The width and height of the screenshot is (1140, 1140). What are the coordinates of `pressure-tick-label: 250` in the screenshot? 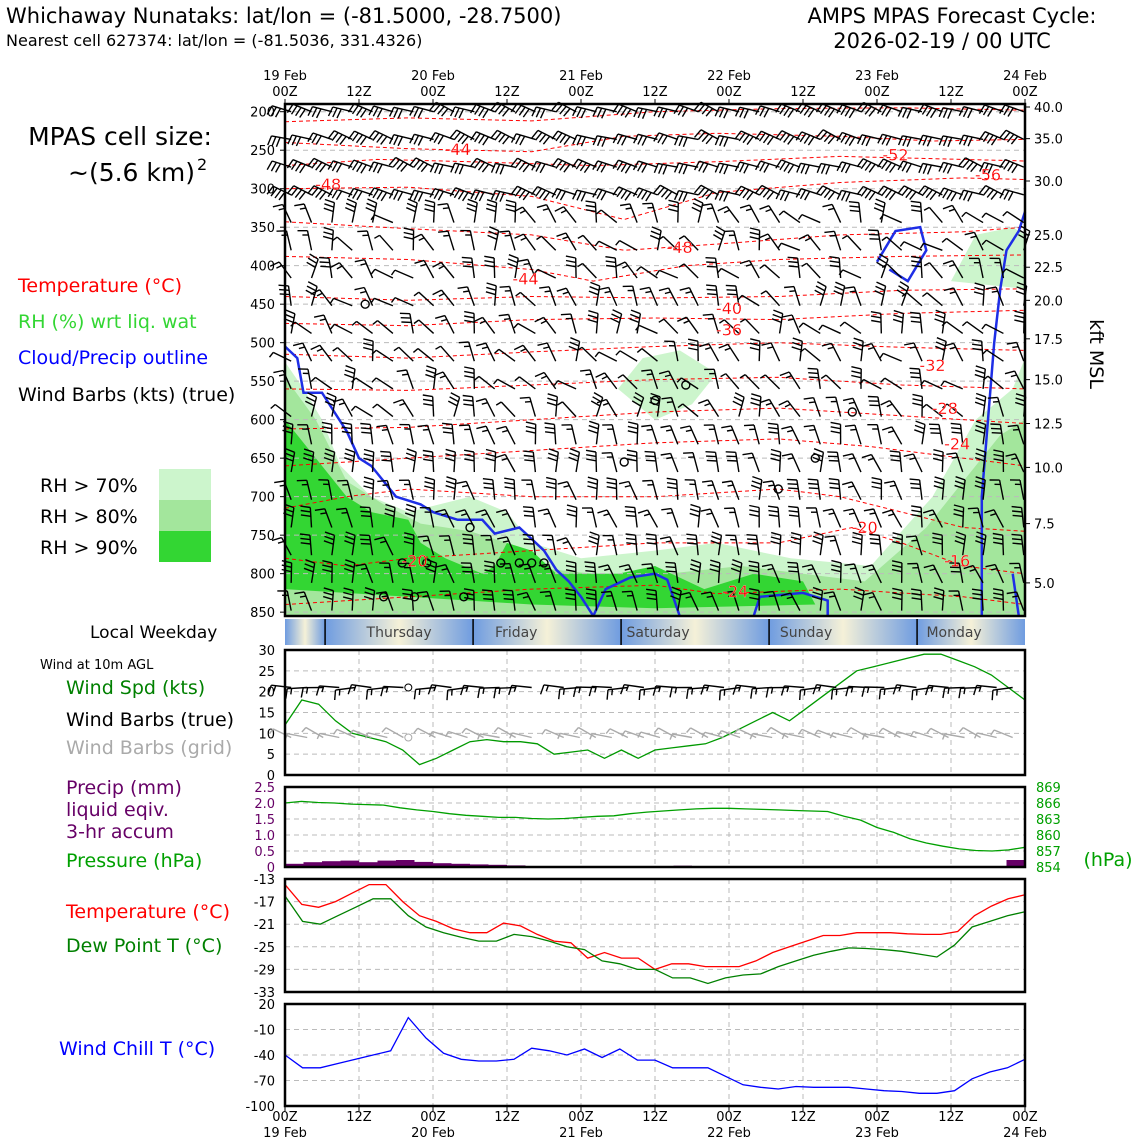 It's located at (262, 151).